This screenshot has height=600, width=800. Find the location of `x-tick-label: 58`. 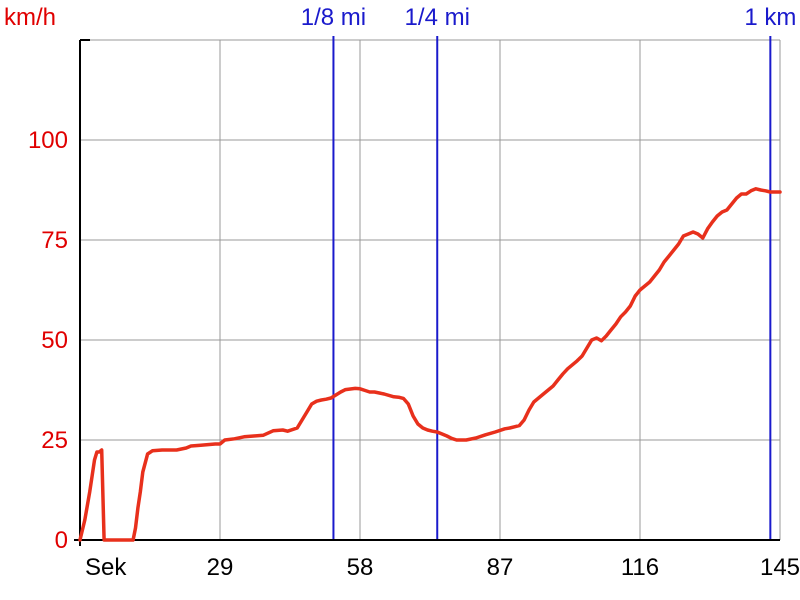

x-tick-label: 58 is located at coordinates (360, 567).